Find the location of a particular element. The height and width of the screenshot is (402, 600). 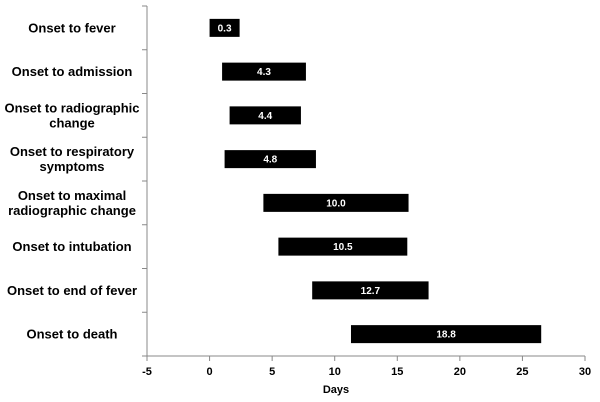

x-tick-label: 25 is located at coordinates (522, 372).